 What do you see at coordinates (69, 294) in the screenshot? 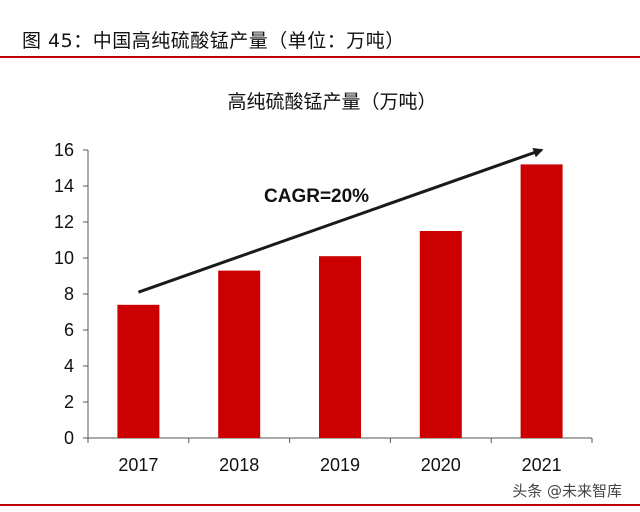
I see `y-tick-label: 8` at bounding box center [69, 294].